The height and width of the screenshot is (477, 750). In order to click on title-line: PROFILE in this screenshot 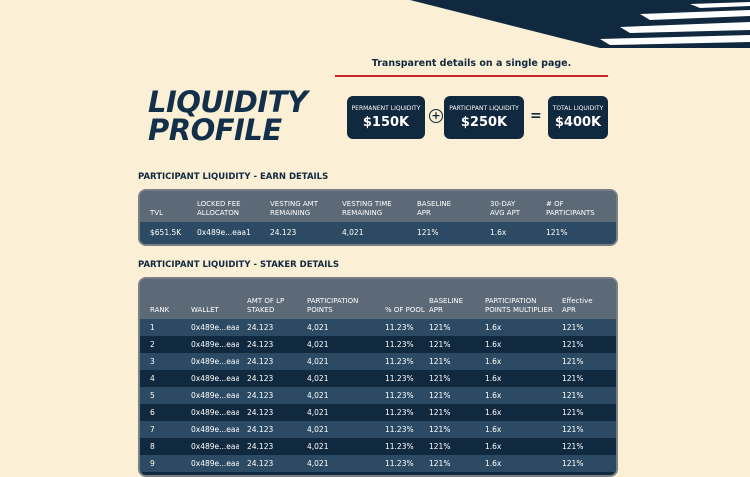, I will do `click(215, 130)`.